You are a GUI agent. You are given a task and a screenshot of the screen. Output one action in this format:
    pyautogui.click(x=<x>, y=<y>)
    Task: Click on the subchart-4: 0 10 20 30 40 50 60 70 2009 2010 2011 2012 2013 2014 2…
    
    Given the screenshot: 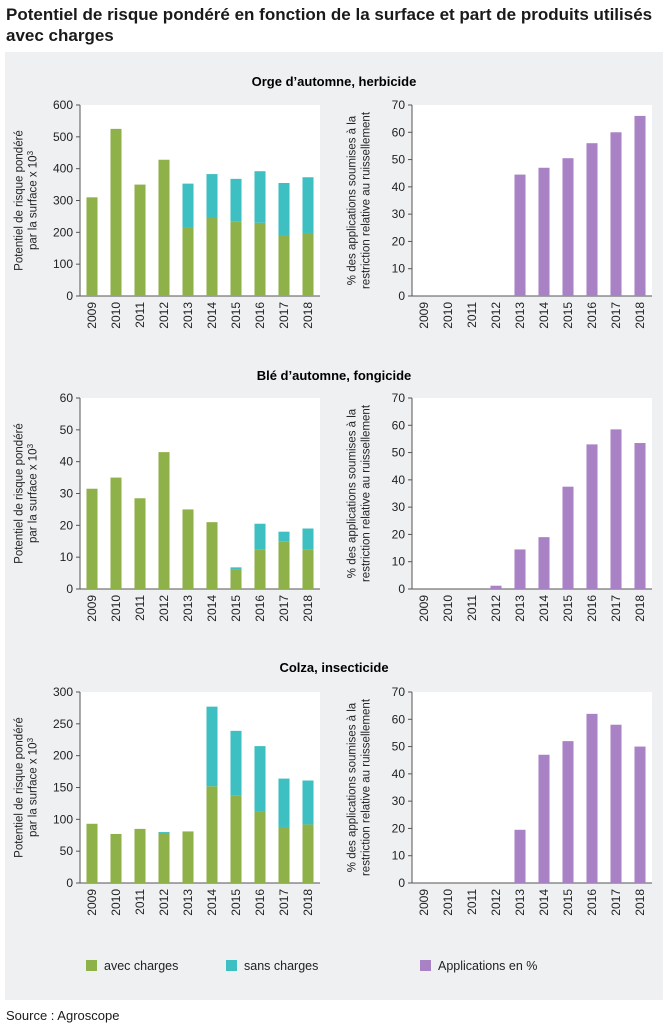 What is the action you would take?
    pyautogui.click(x=499, y=506)
    